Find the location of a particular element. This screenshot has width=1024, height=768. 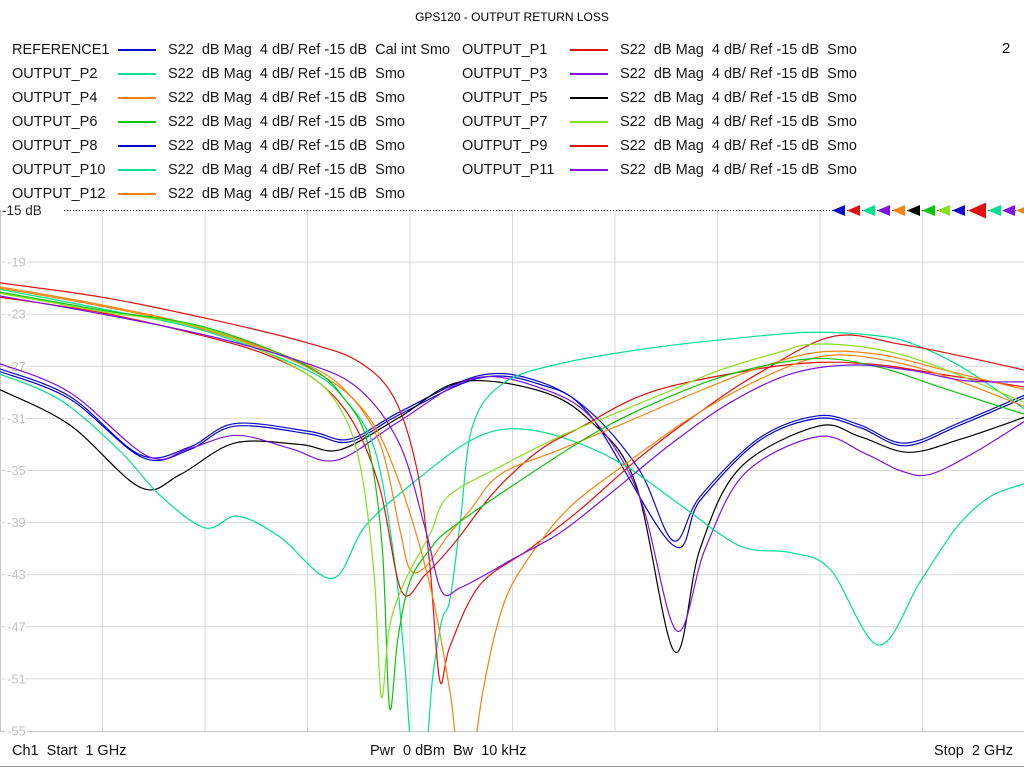

y-axis-tick-label: -55 is located at coordinates (16, 731).